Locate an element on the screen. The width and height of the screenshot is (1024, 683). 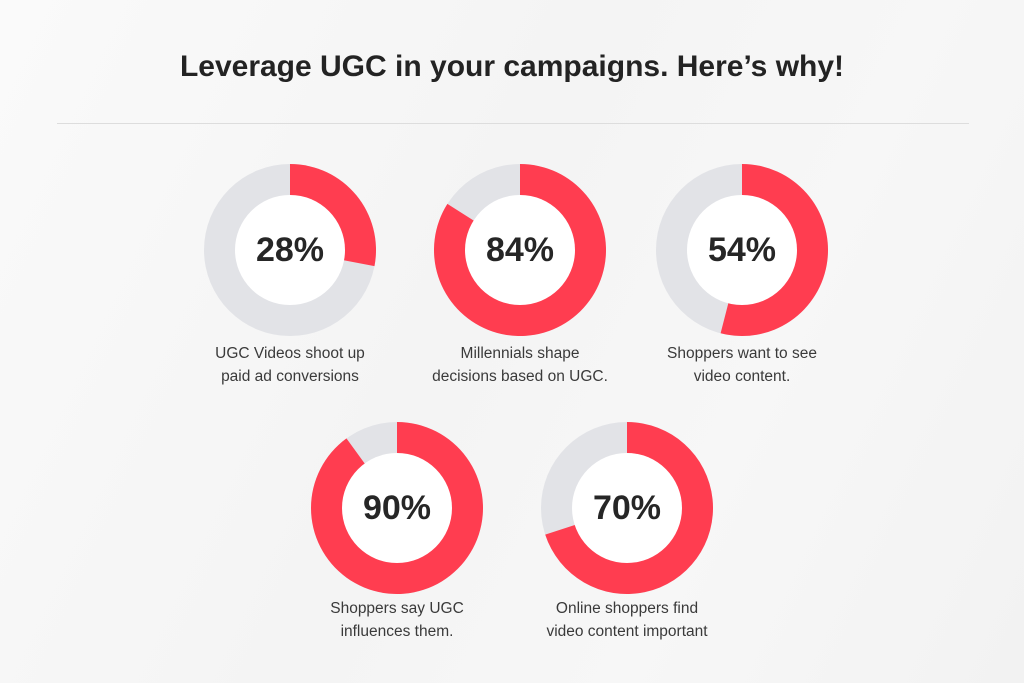
donut-percentage: 84% is located at coordinates (520, 249).